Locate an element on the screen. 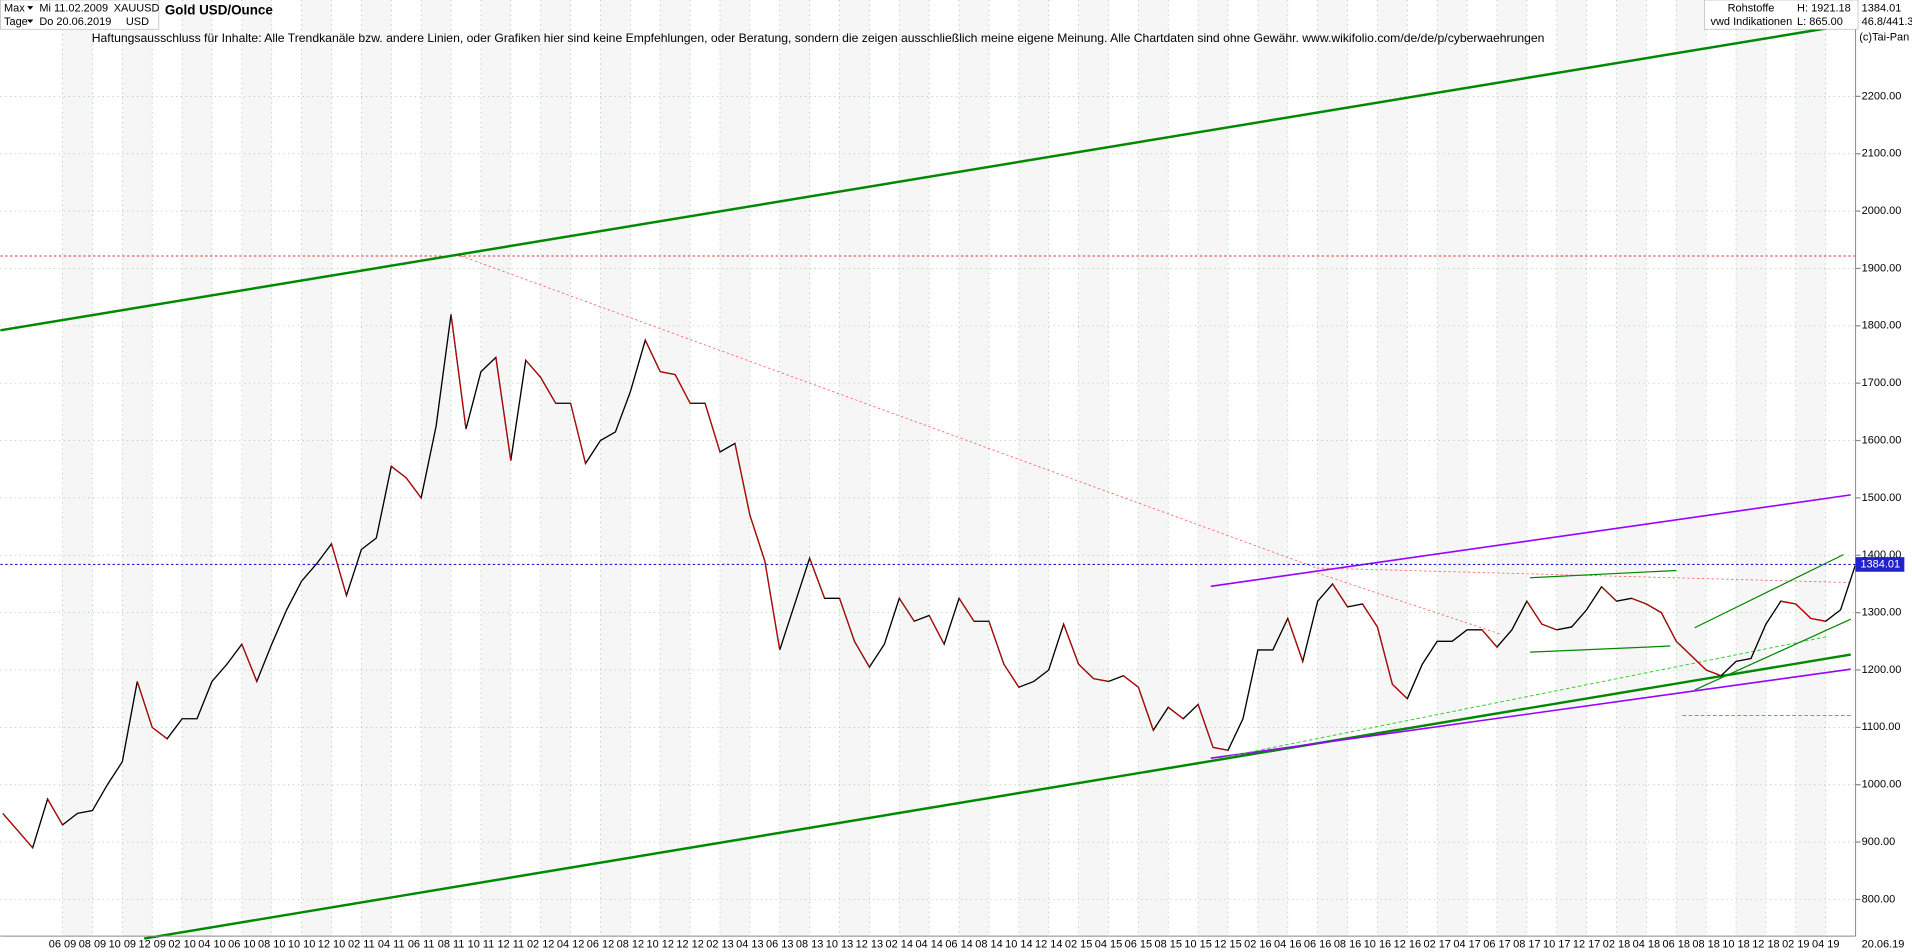 The width and height of the screenshot is (1912, 952). x-tick-label: 02 11 is located at coordinates (361, 945).